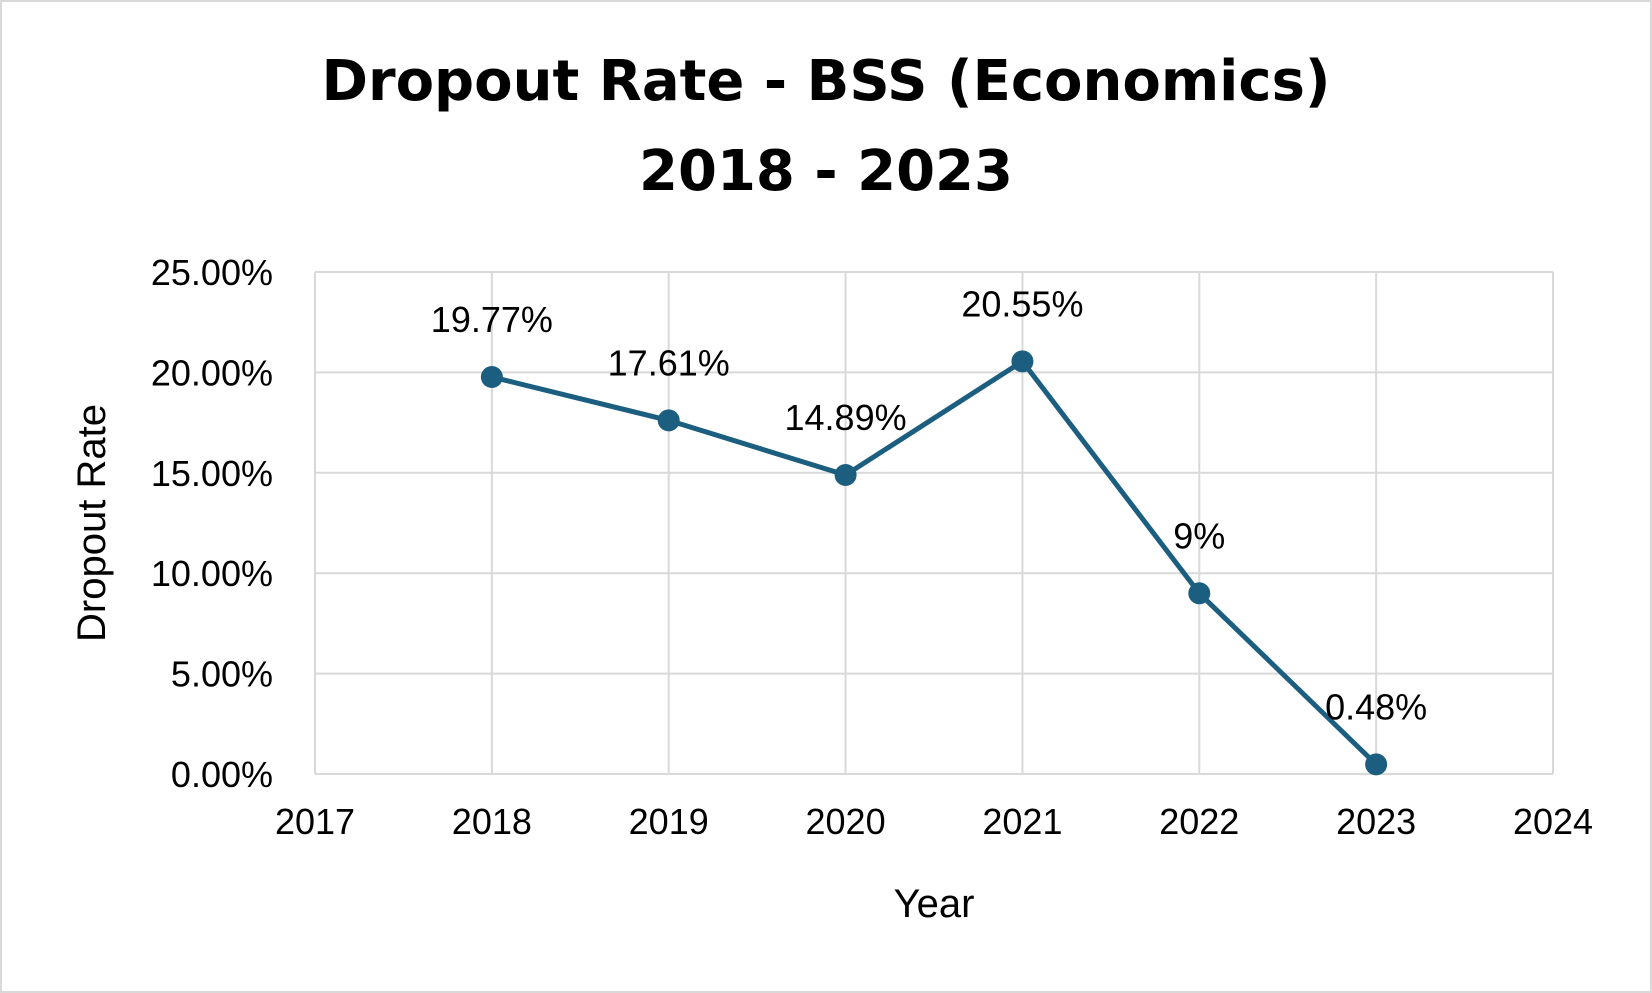 Image resolution: width=1652 pixels, height=993 pixels. Describe the element at coordinates (1553, 821) in the screenshot. I see `x-tick-label: 2024` at that location.